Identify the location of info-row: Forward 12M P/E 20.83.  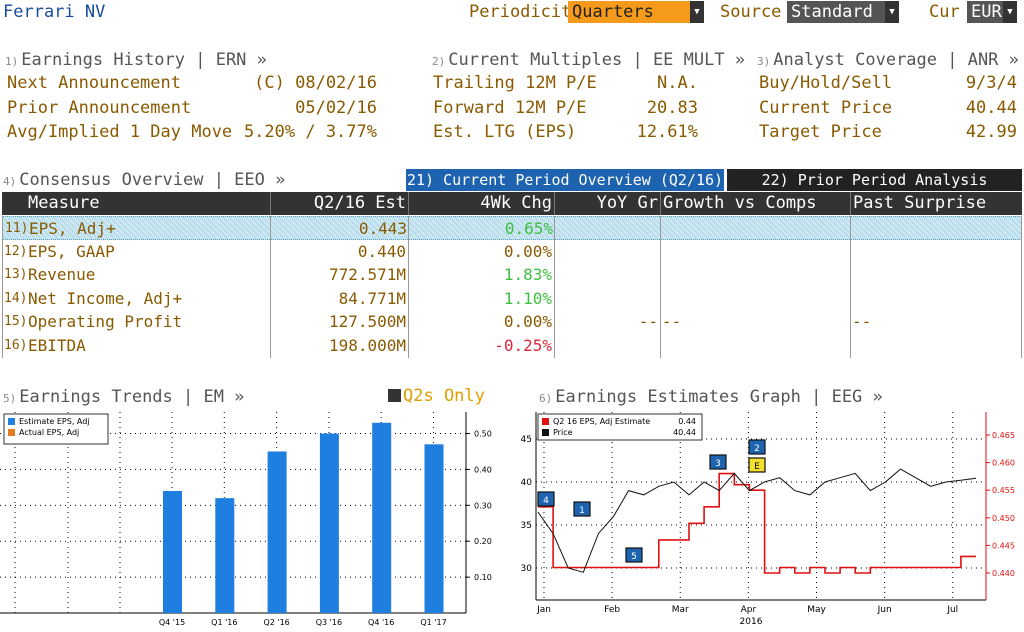
(565, 110).